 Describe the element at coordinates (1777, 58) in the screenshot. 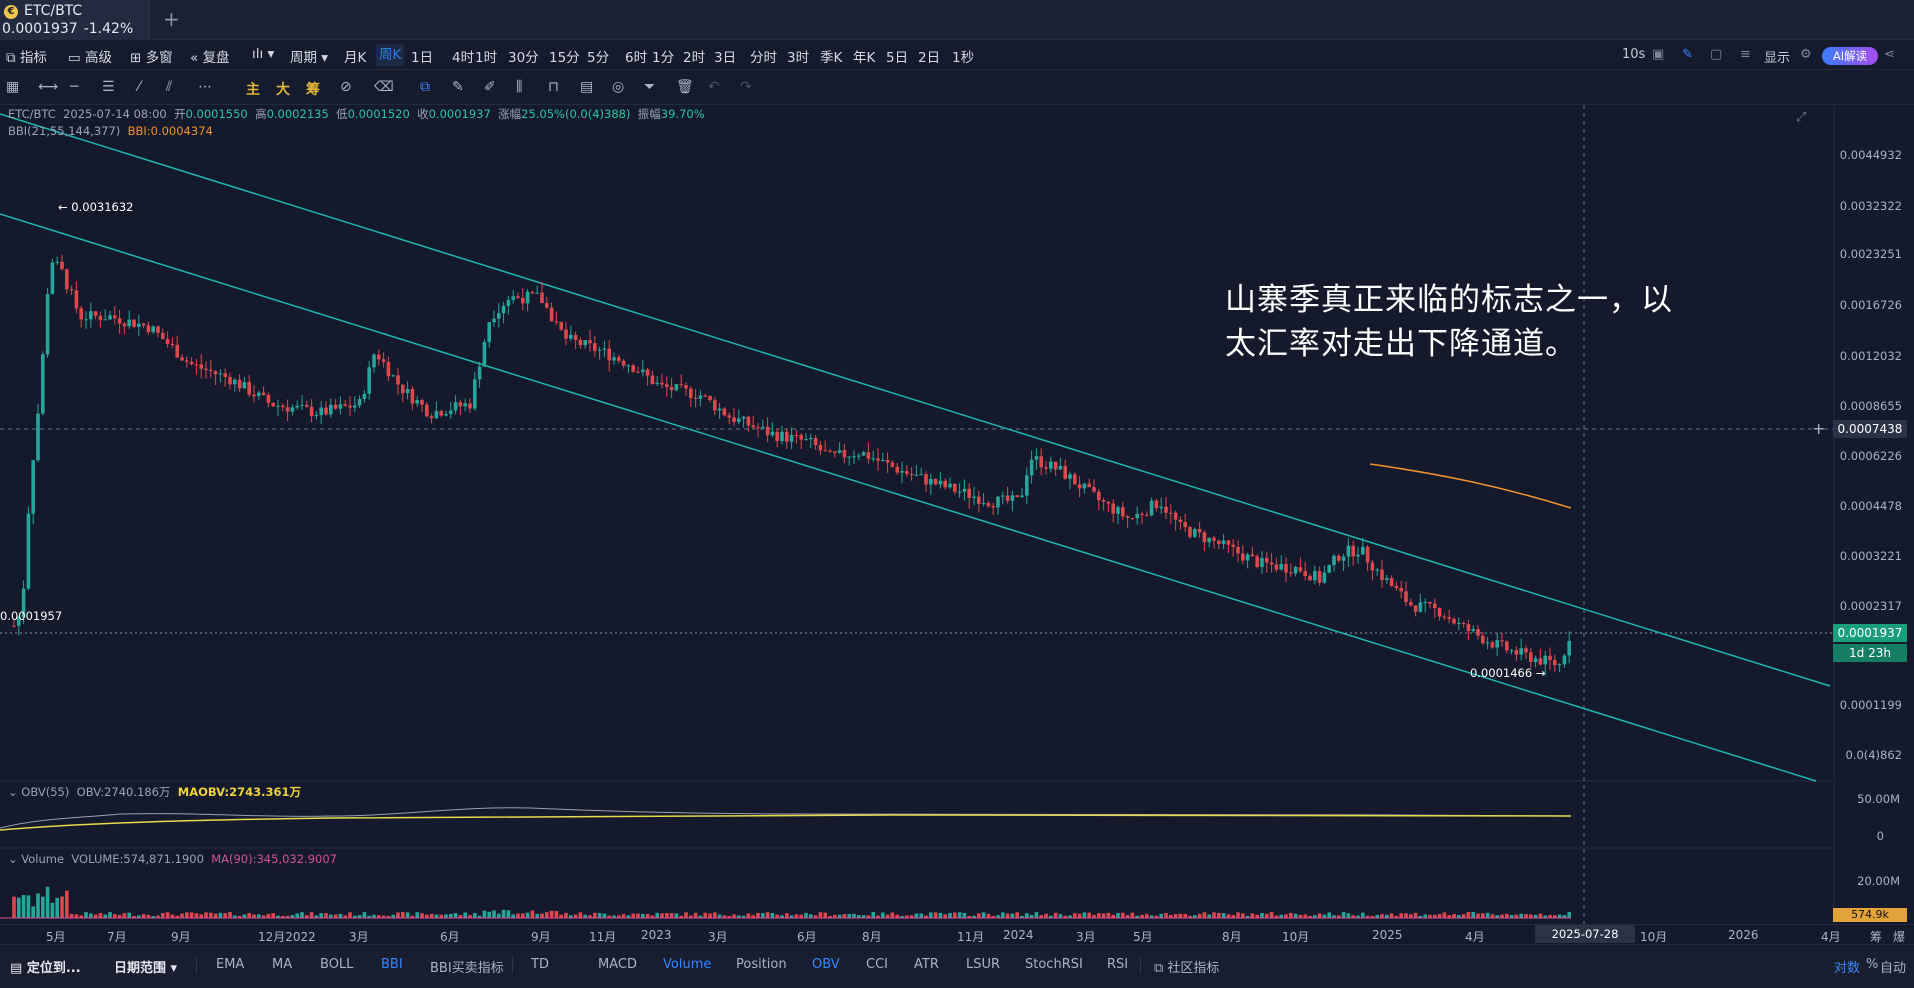

I see `display-button: 显示` at that location.